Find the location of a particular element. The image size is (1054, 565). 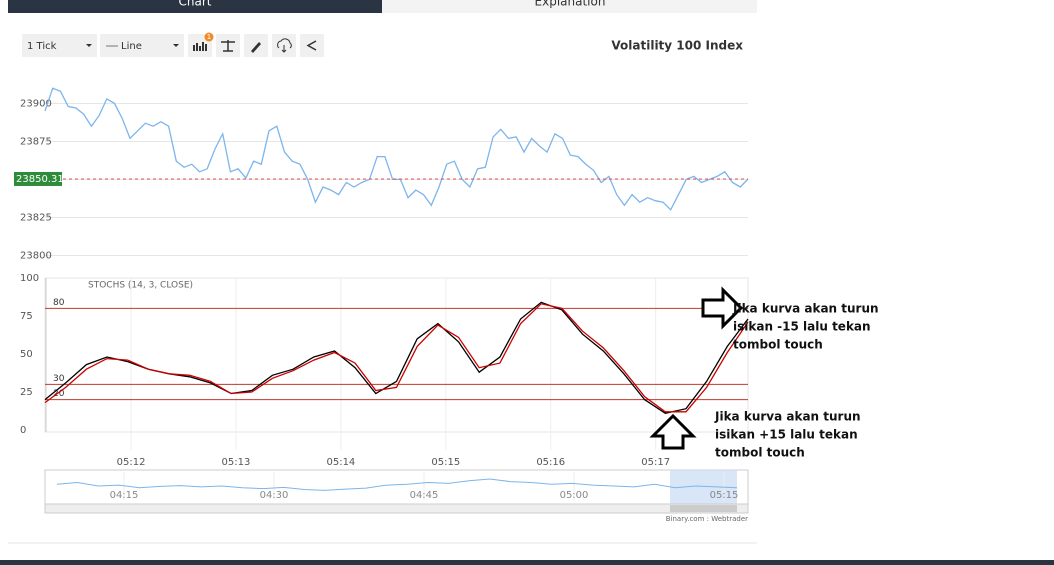

x-tick-label: 05:16 is located at coordinates (550, 462).